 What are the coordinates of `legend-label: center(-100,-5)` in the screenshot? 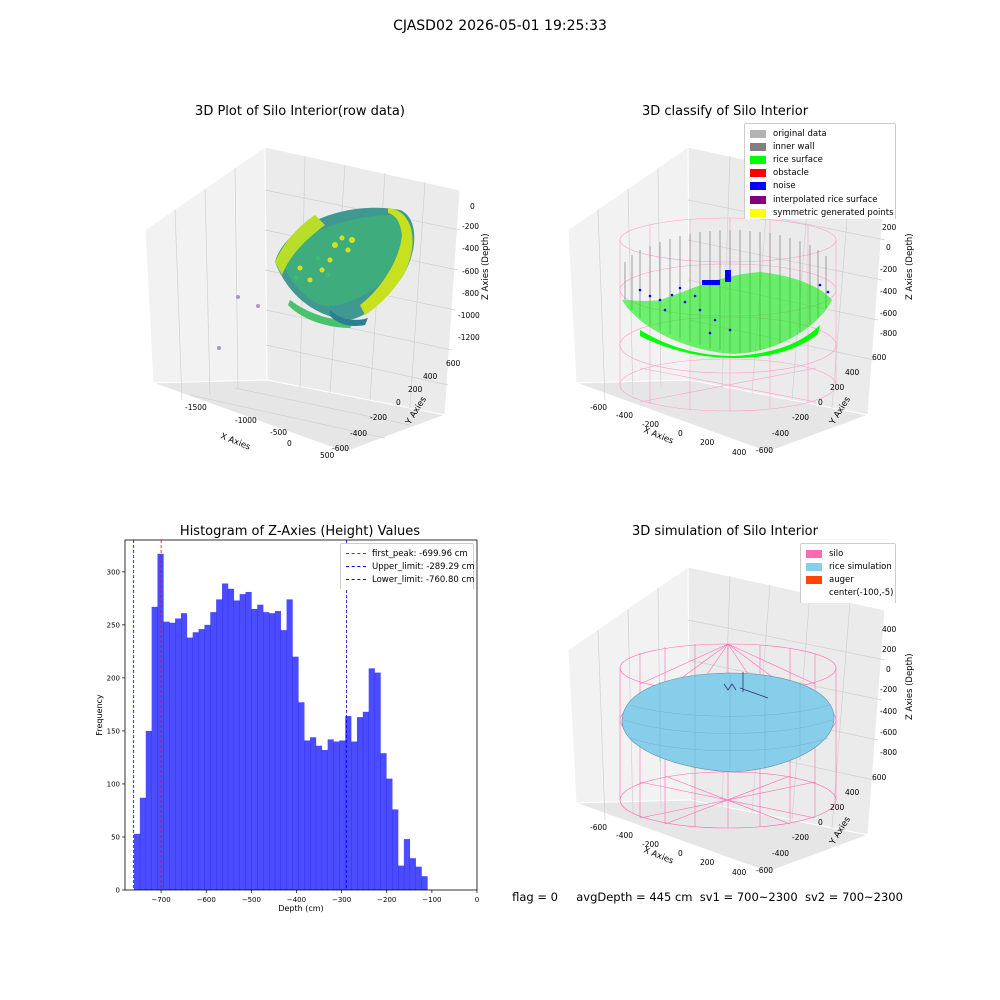 It's located at (861, 593).